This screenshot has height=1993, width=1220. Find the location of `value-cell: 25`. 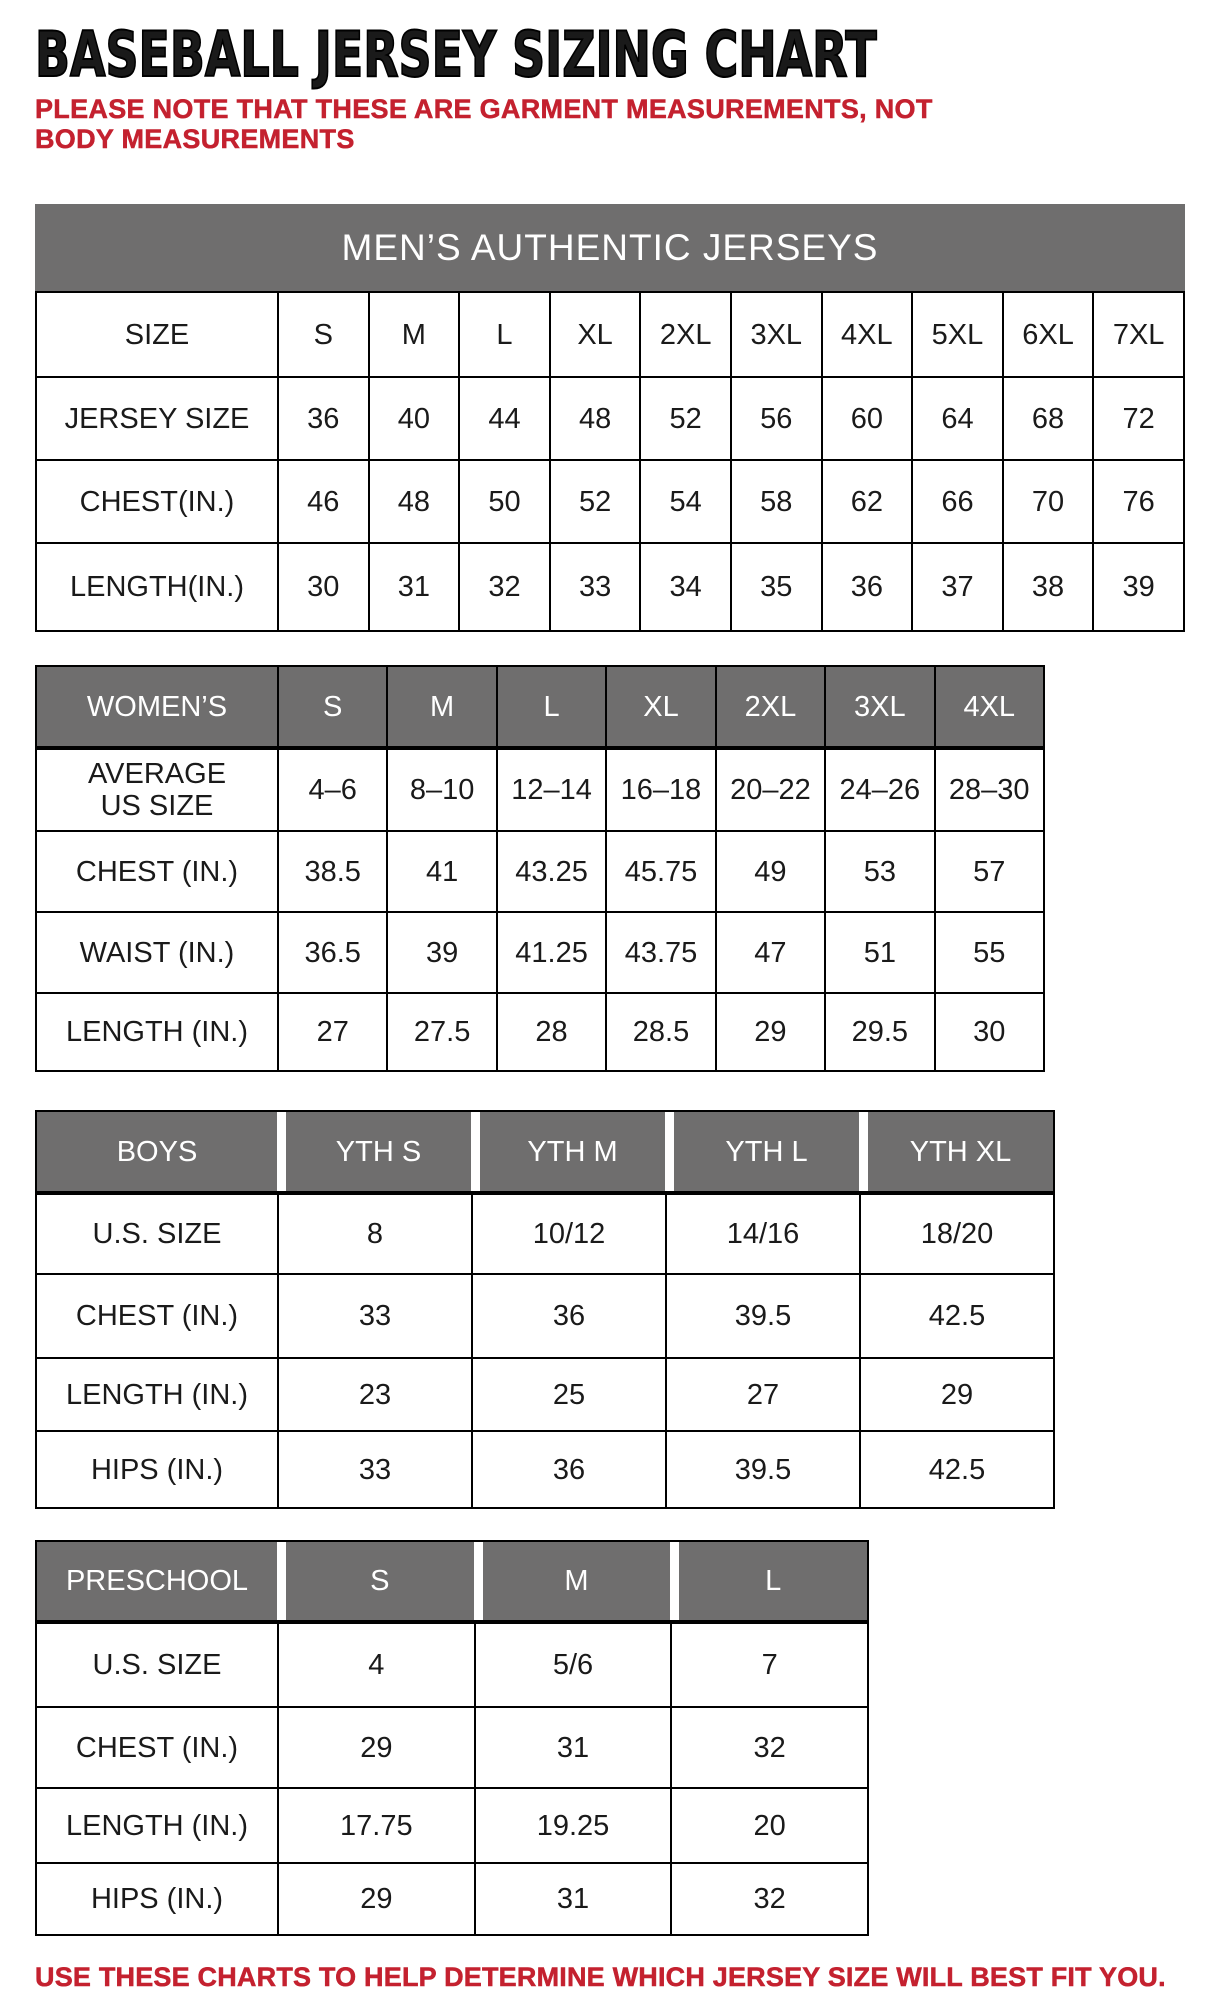

value-cell: 25 is located at coordinates (568, 1395).